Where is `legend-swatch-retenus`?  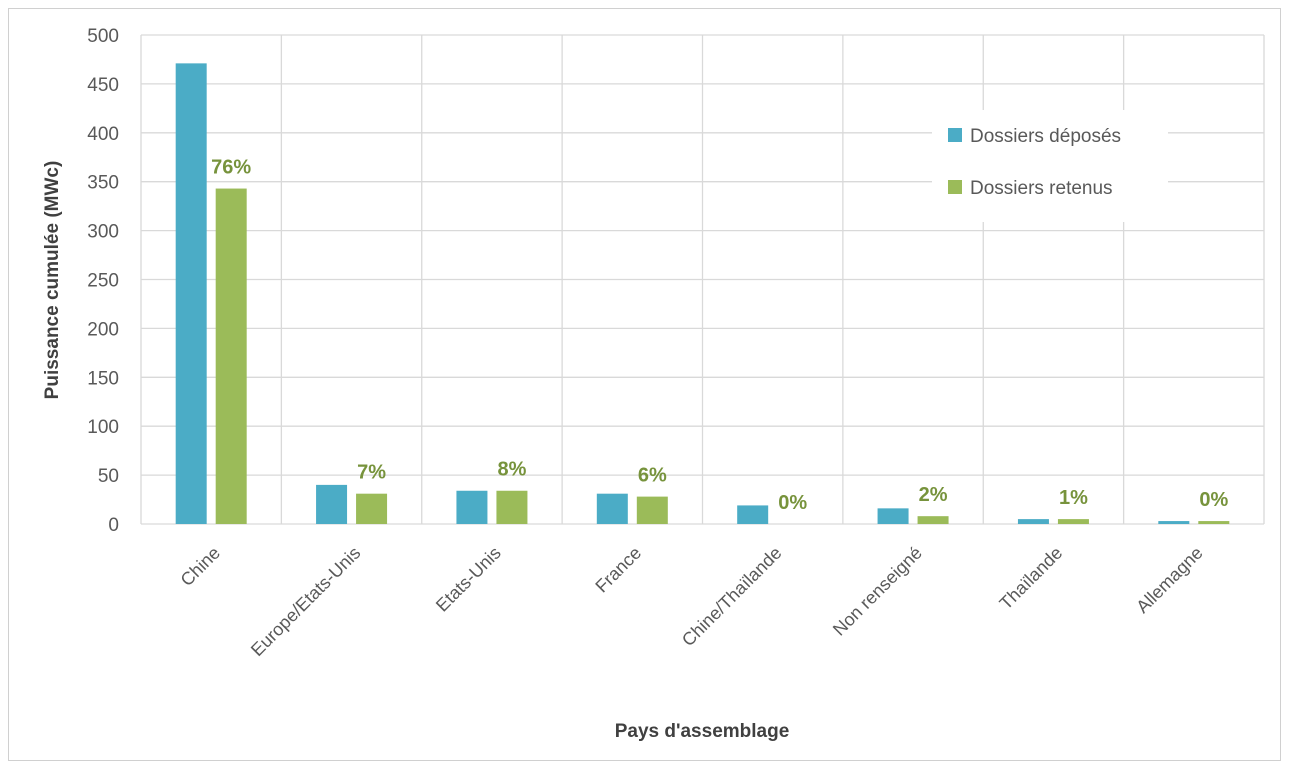
legend-swatch-retenus is located at coordinates (955, 187).